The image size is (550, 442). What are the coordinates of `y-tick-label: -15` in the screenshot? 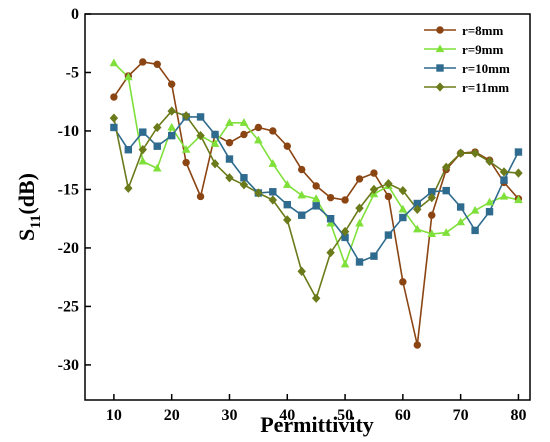 It's located at (68, 189).